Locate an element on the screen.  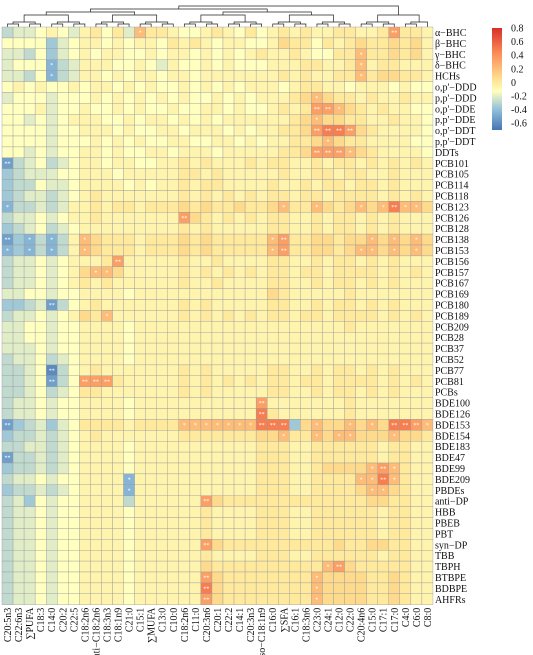
row-label: BDBPE is located at coordinates (451, 589).